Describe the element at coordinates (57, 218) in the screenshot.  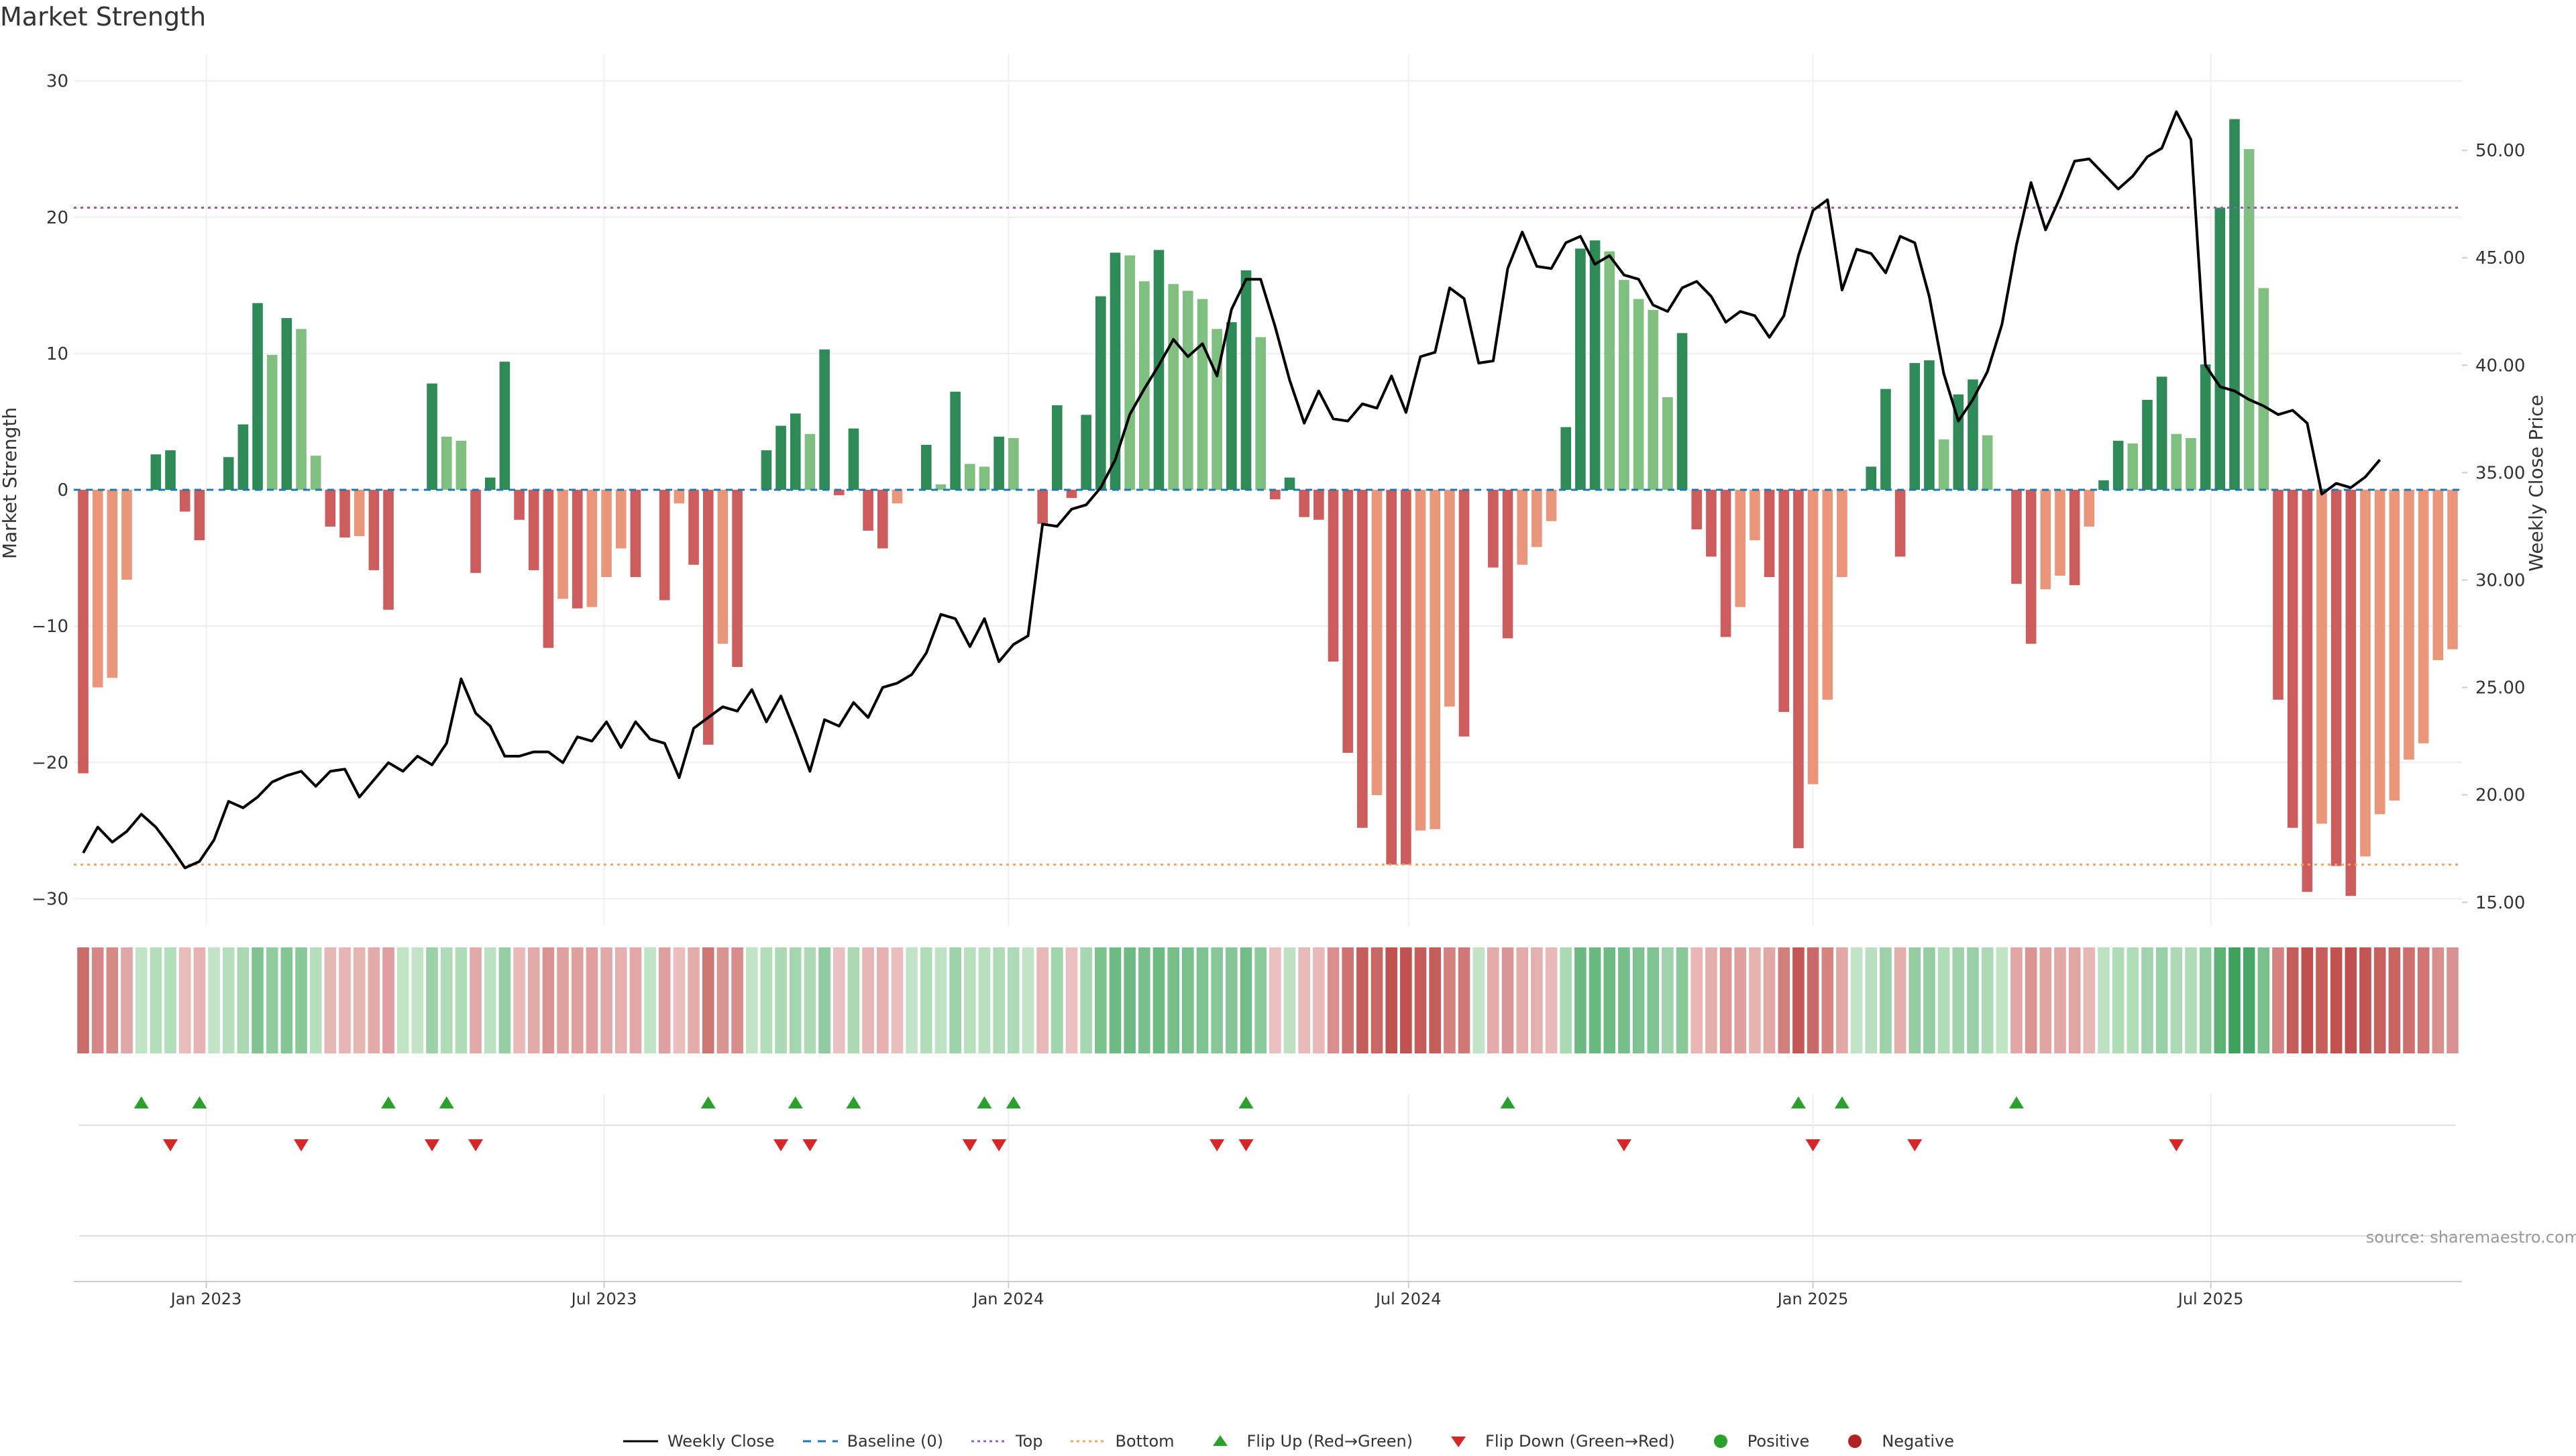
I see `left-tick-label: 20` at that location.